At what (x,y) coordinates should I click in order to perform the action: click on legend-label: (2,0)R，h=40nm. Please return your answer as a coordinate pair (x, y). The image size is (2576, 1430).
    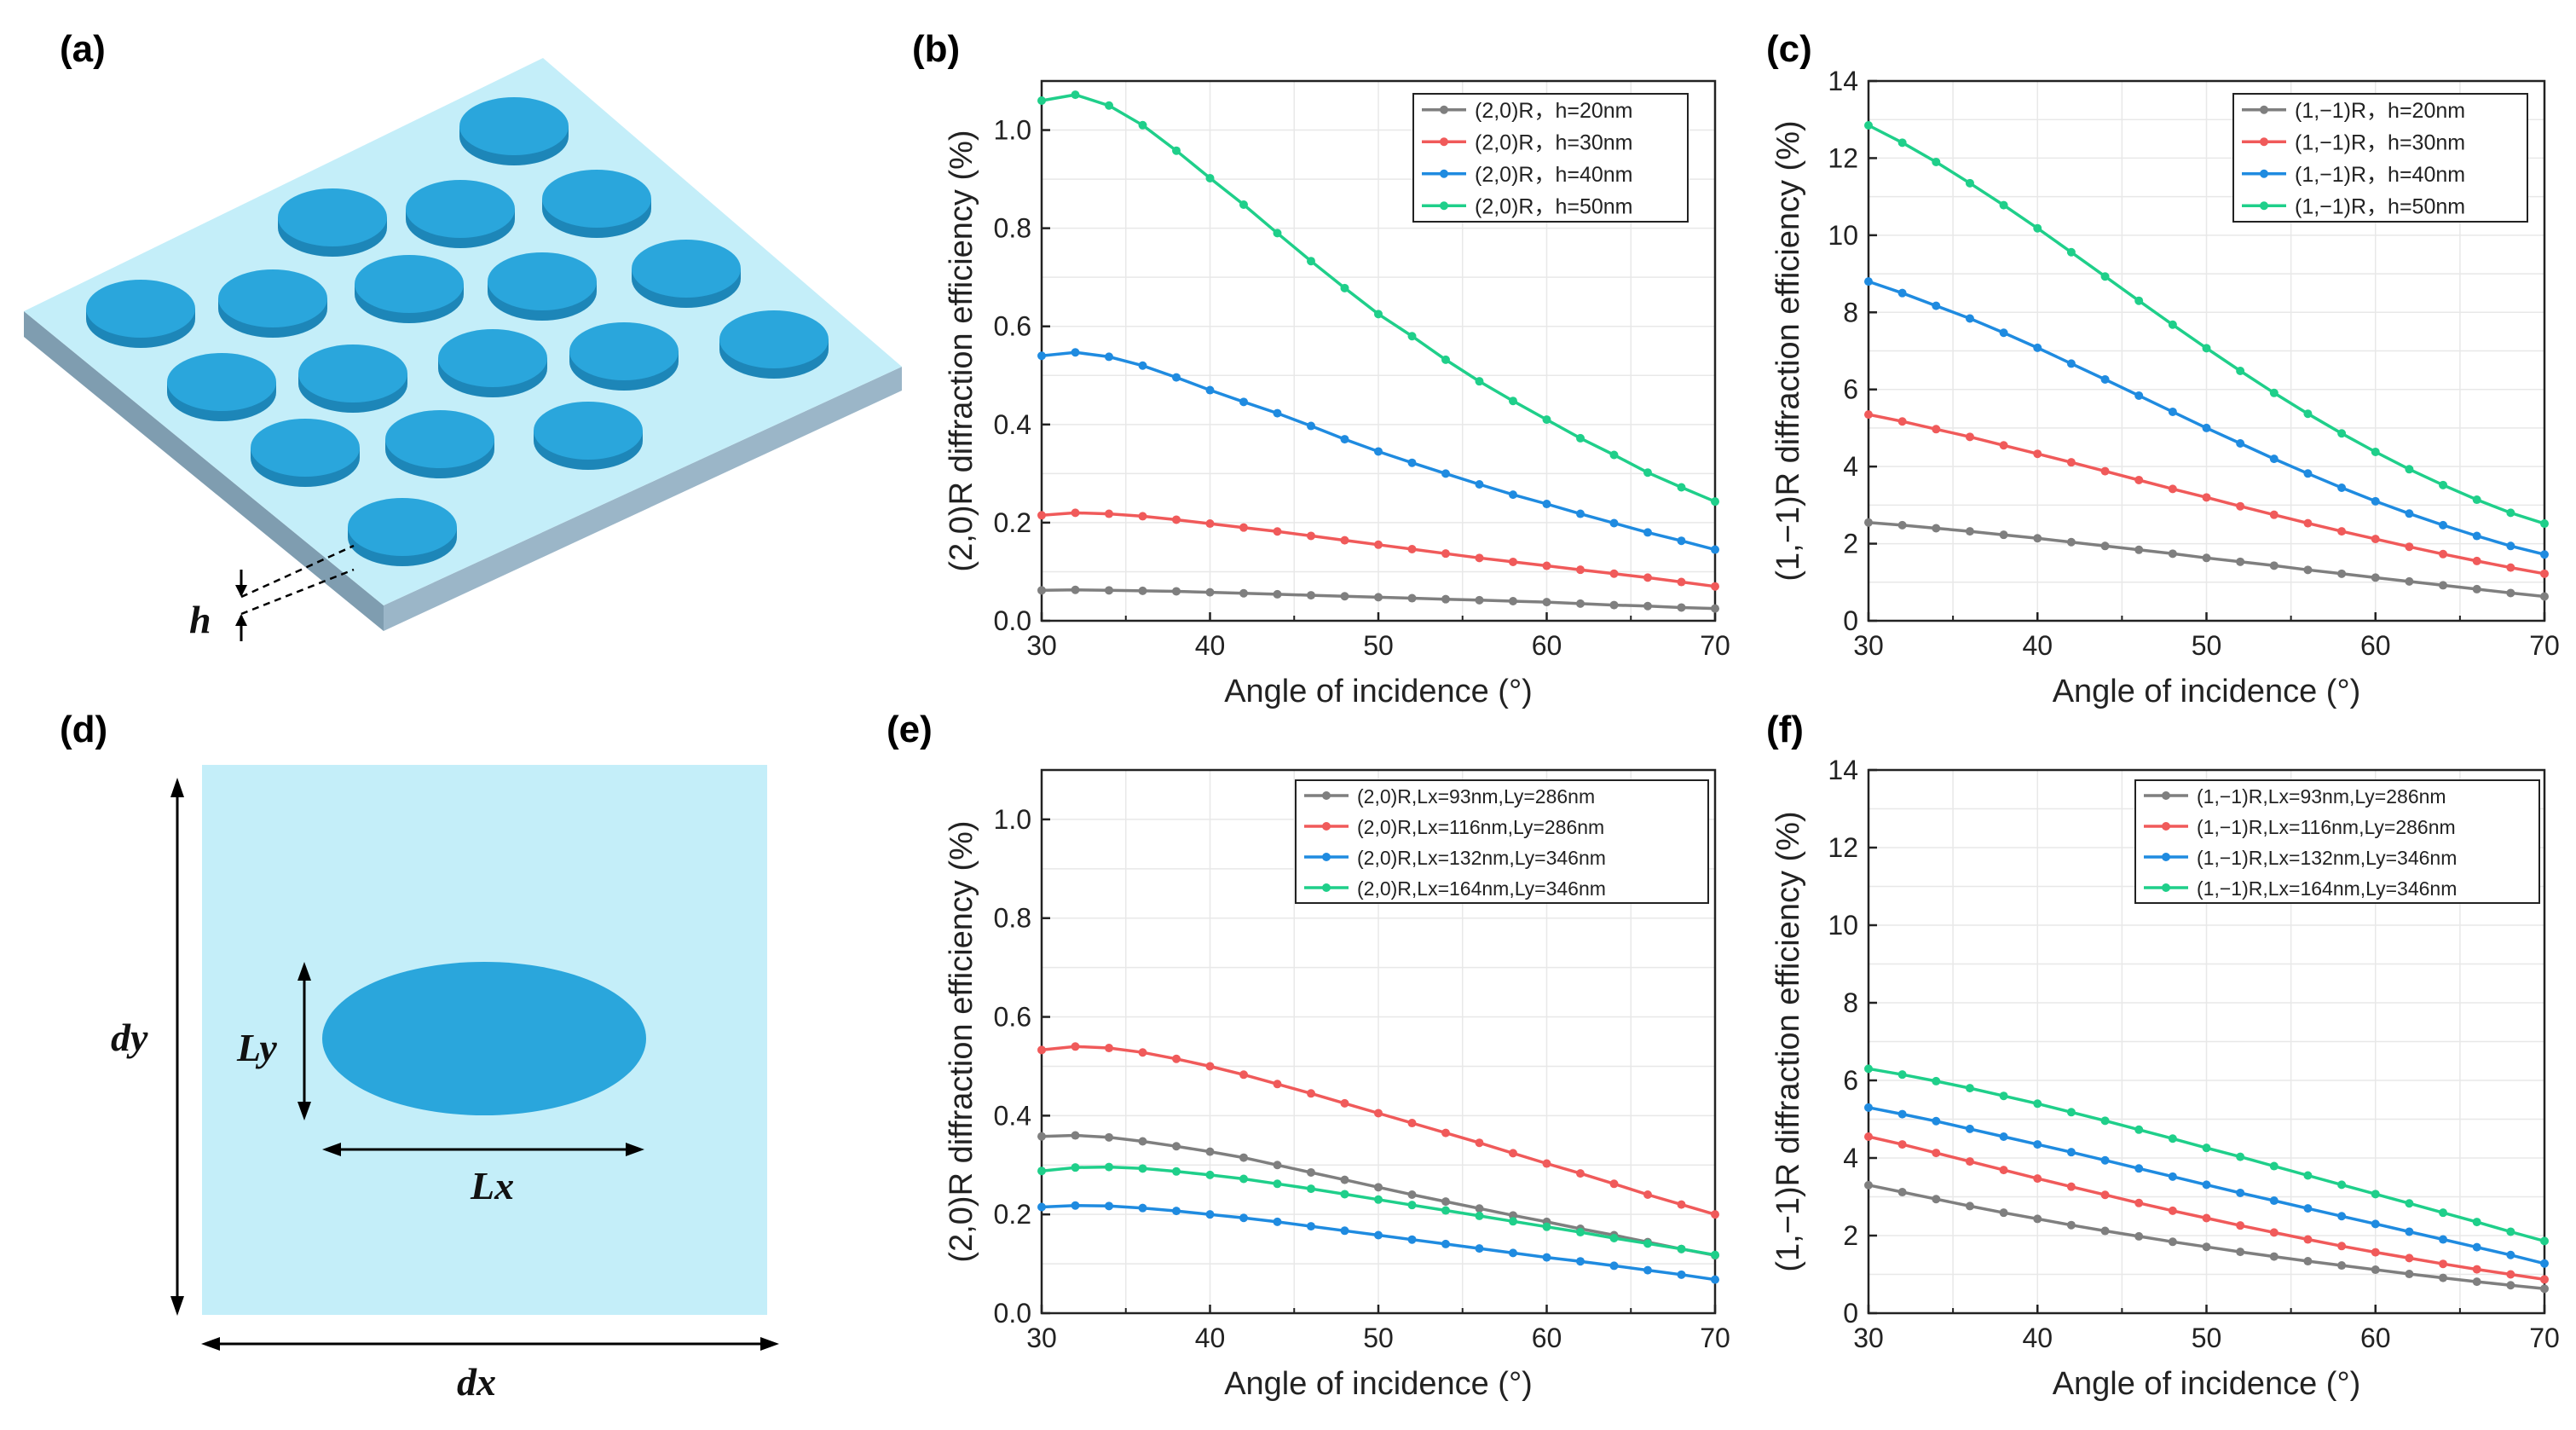
    Looking at the image, I should click on (1554, 175).